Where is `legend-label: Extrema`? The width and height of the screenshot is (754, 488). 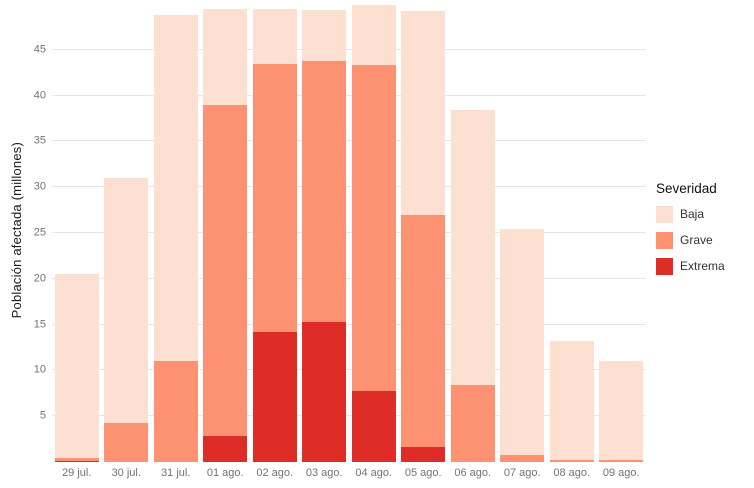
legend-label: Extrema is located at coordinates (702, 266).